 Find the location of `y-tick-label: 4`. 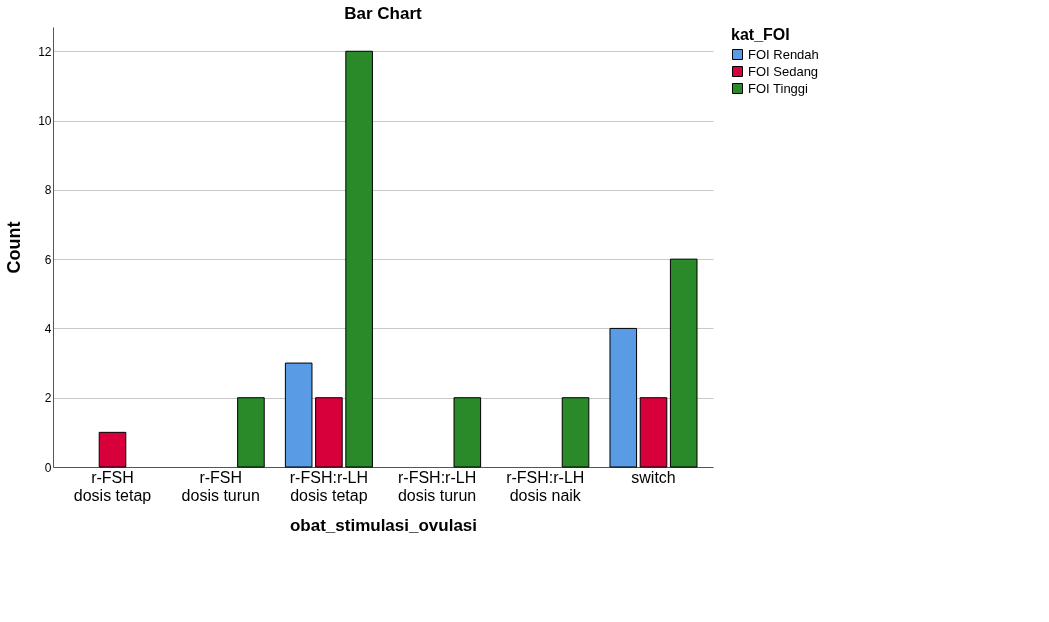

y-tick-label: 4 is located at coordinates (48, 328).